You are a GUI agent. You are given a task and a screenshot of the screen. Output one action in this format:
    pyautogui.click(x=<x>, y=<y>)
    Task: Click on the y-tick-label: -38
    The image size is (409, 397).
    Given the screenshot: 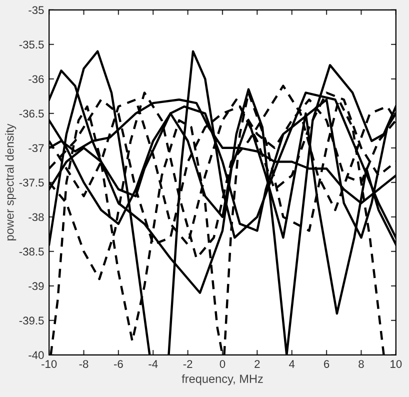 What is the action you would take?
    pyautogui.click(x=36, y=217)
    